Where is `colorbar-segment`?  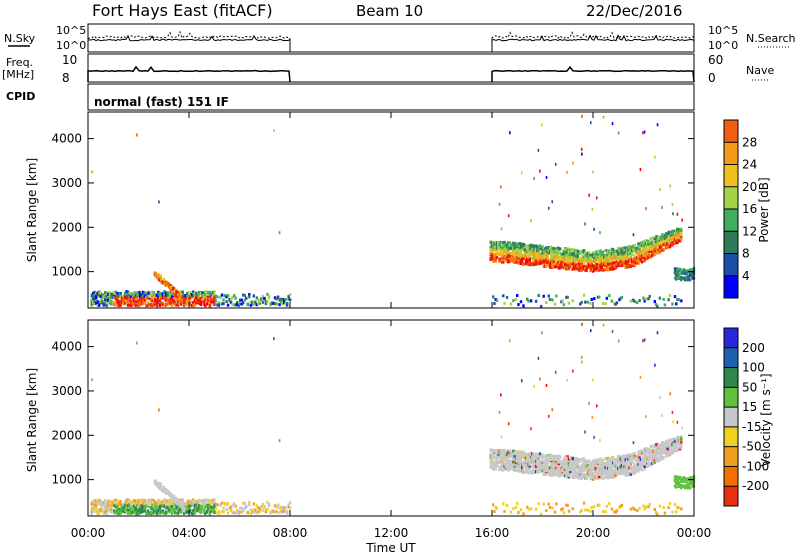
colorbar-segment is located at coordinates (731, 220).